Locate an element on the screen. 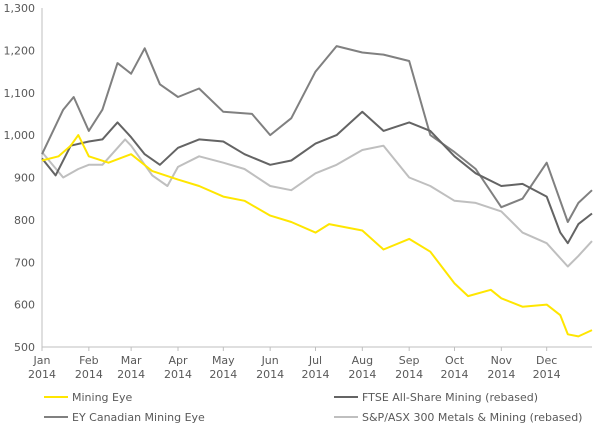 The width and height of the screenshot is (595, 428). x-tick-label-month: Sep is located at coordinates (409, 360).